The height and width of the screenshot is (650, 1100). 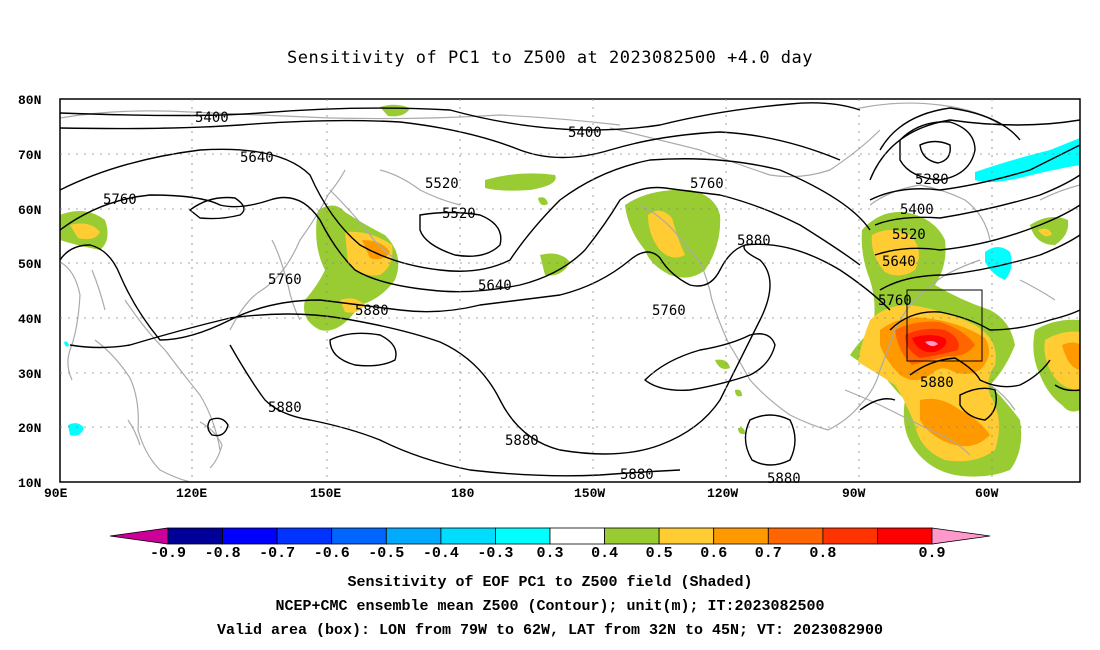 What do you see at coordinates (931, 553) in the screenshot?
I see `colorbar-tick-label: 0.9` at bounding box center [931, 553].